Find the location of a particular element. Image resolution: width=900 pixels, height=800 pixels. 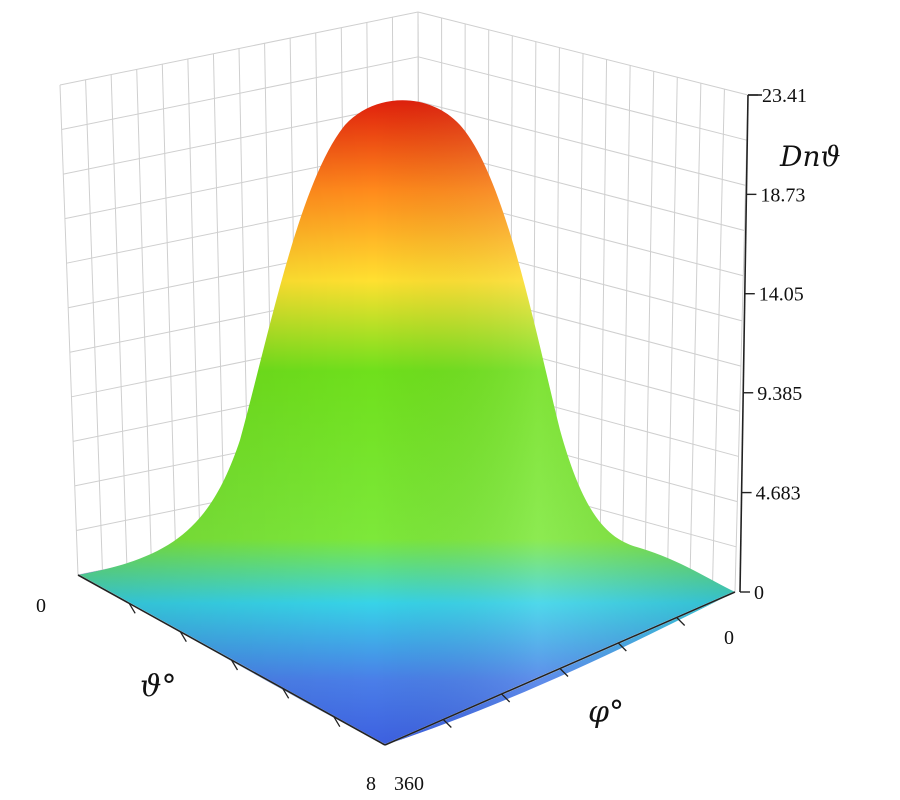

y-tick-label: 360 is located at coordinates (409, 784).